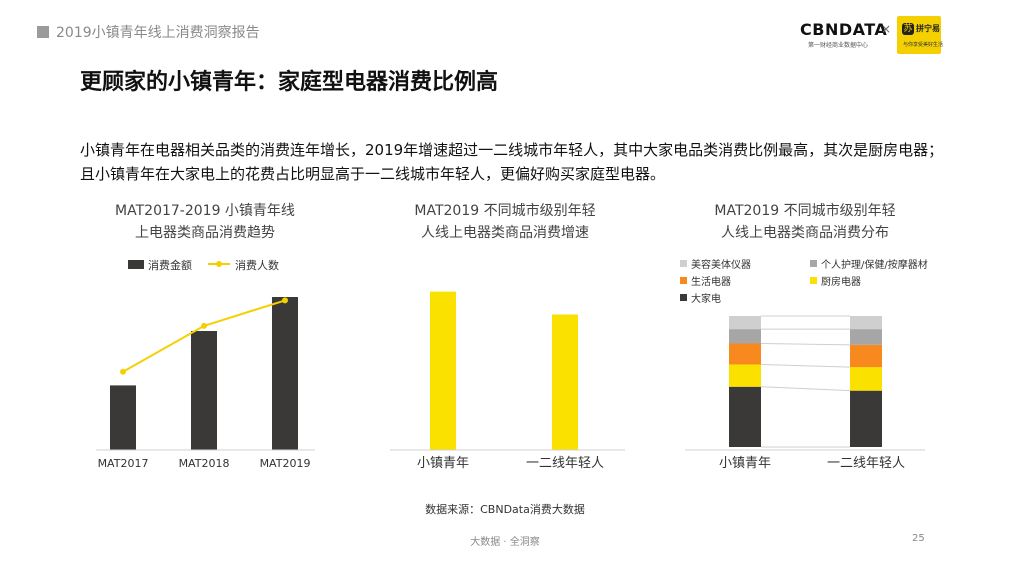 The width and height of the screenshot is (1010, 568). Describe the element at coordinates (805, 365) in the screenshot. I see `chart3-connector-厨房电器` at that location.